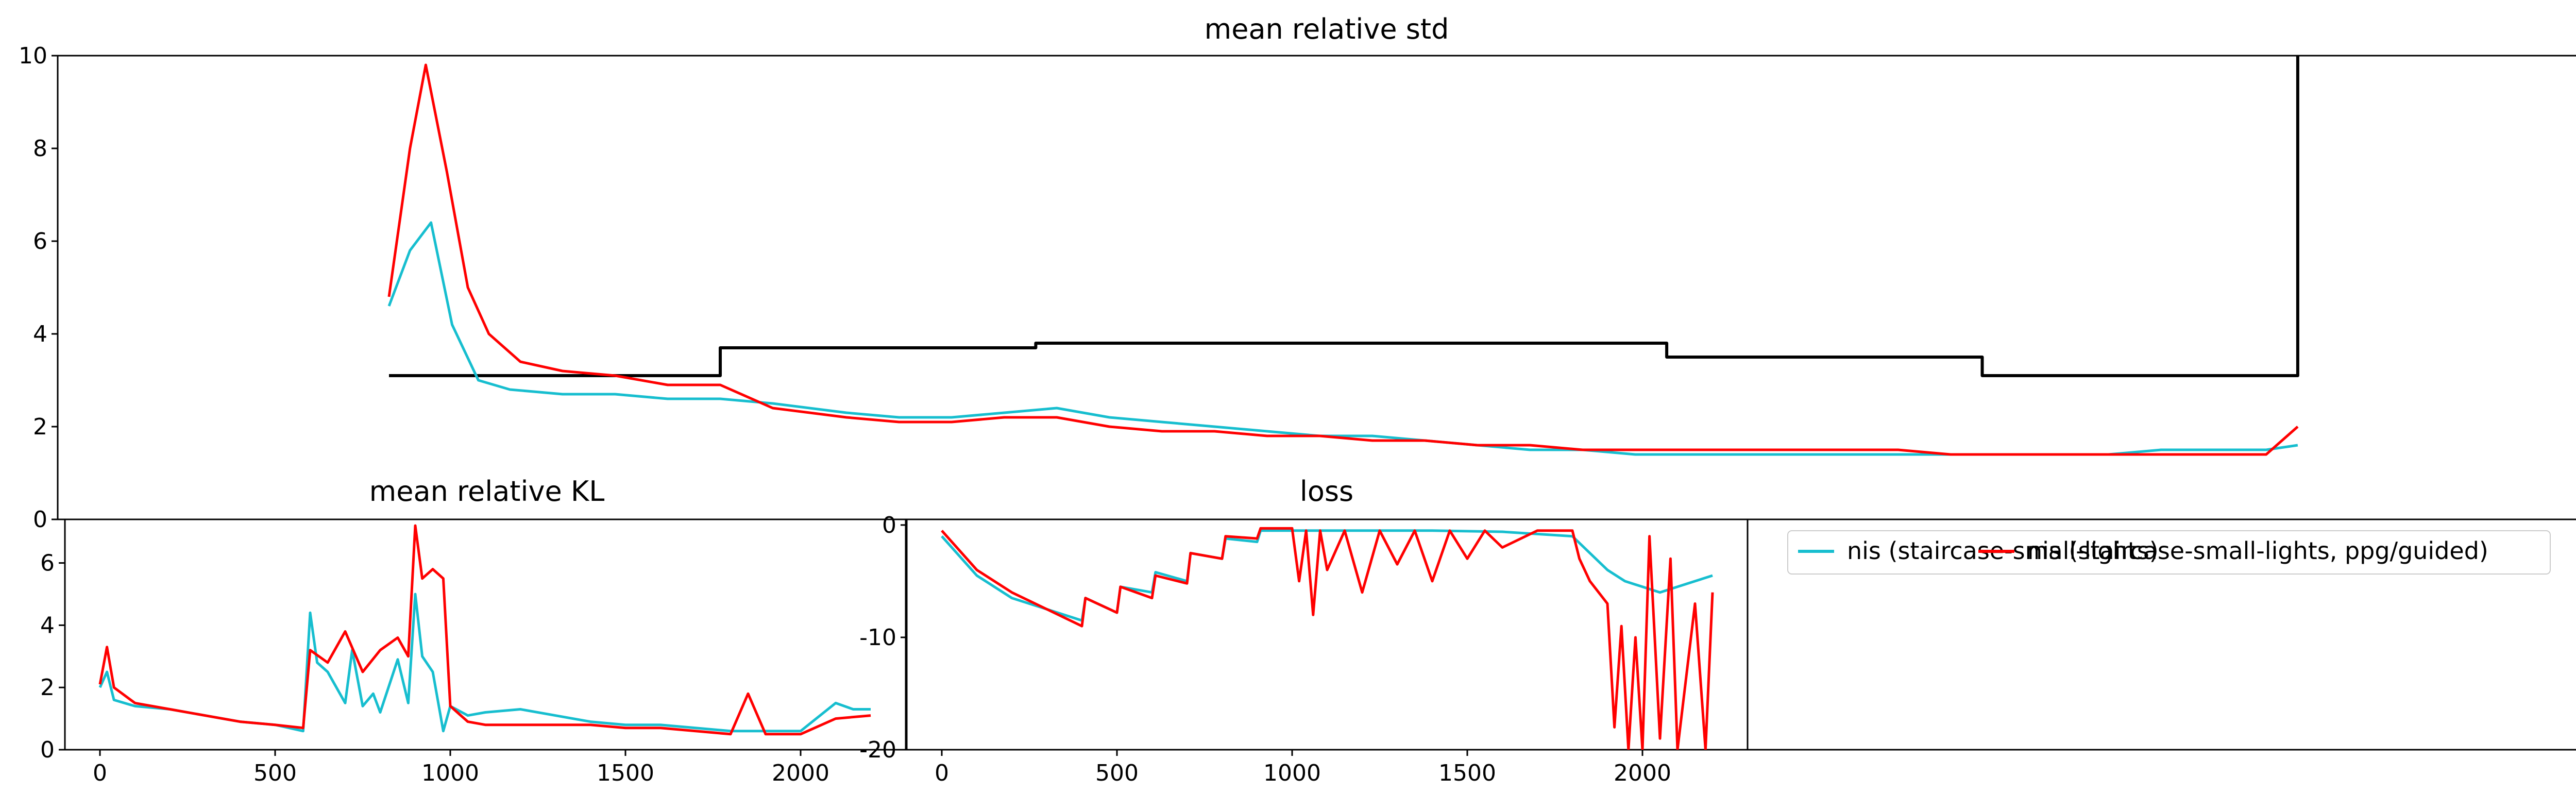 This screenshot has width=2576, height=810. Describe the element at coordinates (877, 750) in the screenshot. I see `y-tick-label: -20` at that location.